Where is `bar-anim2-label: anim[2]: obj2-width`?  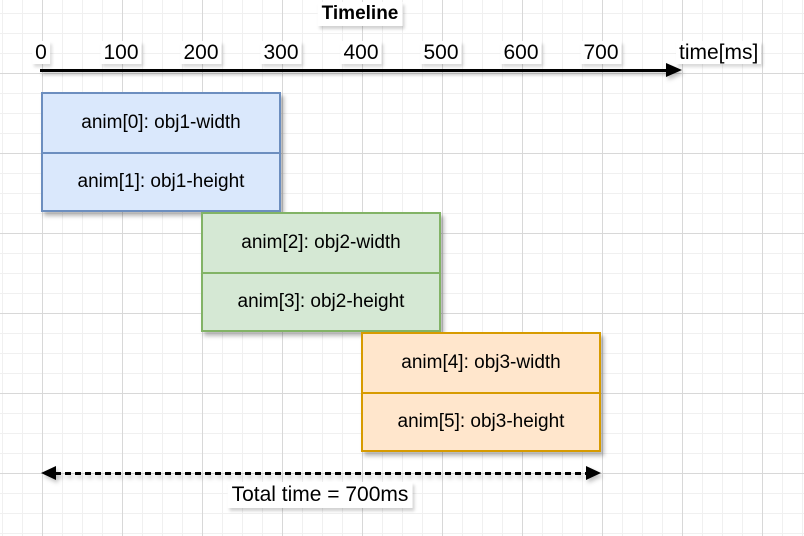 bar-anim2-label: anim[2]: obj2-width is located at coordinates (321, 242).